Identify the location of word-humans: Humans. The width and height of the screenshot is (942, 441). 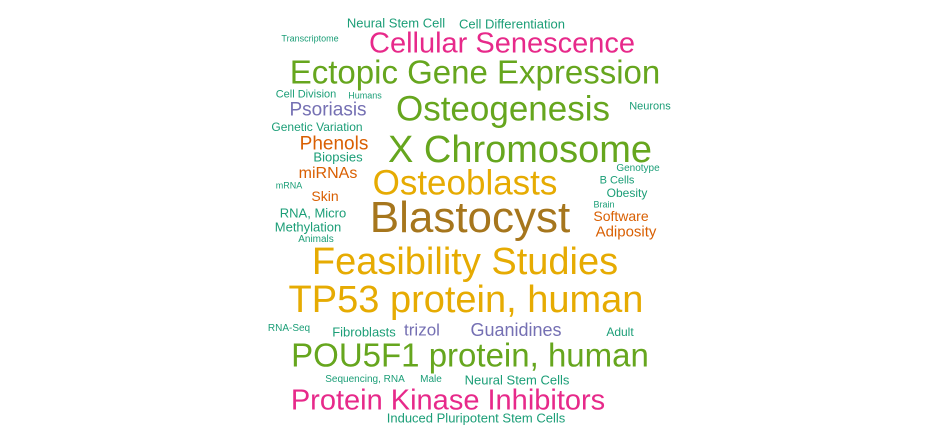
(365, 95).